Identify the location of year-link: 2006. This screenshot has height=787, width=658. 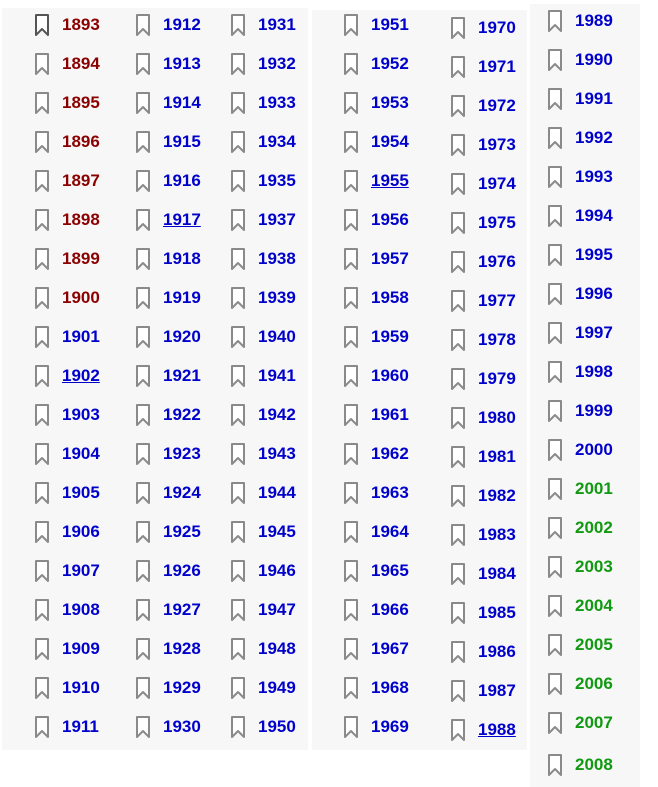
(594, 683).